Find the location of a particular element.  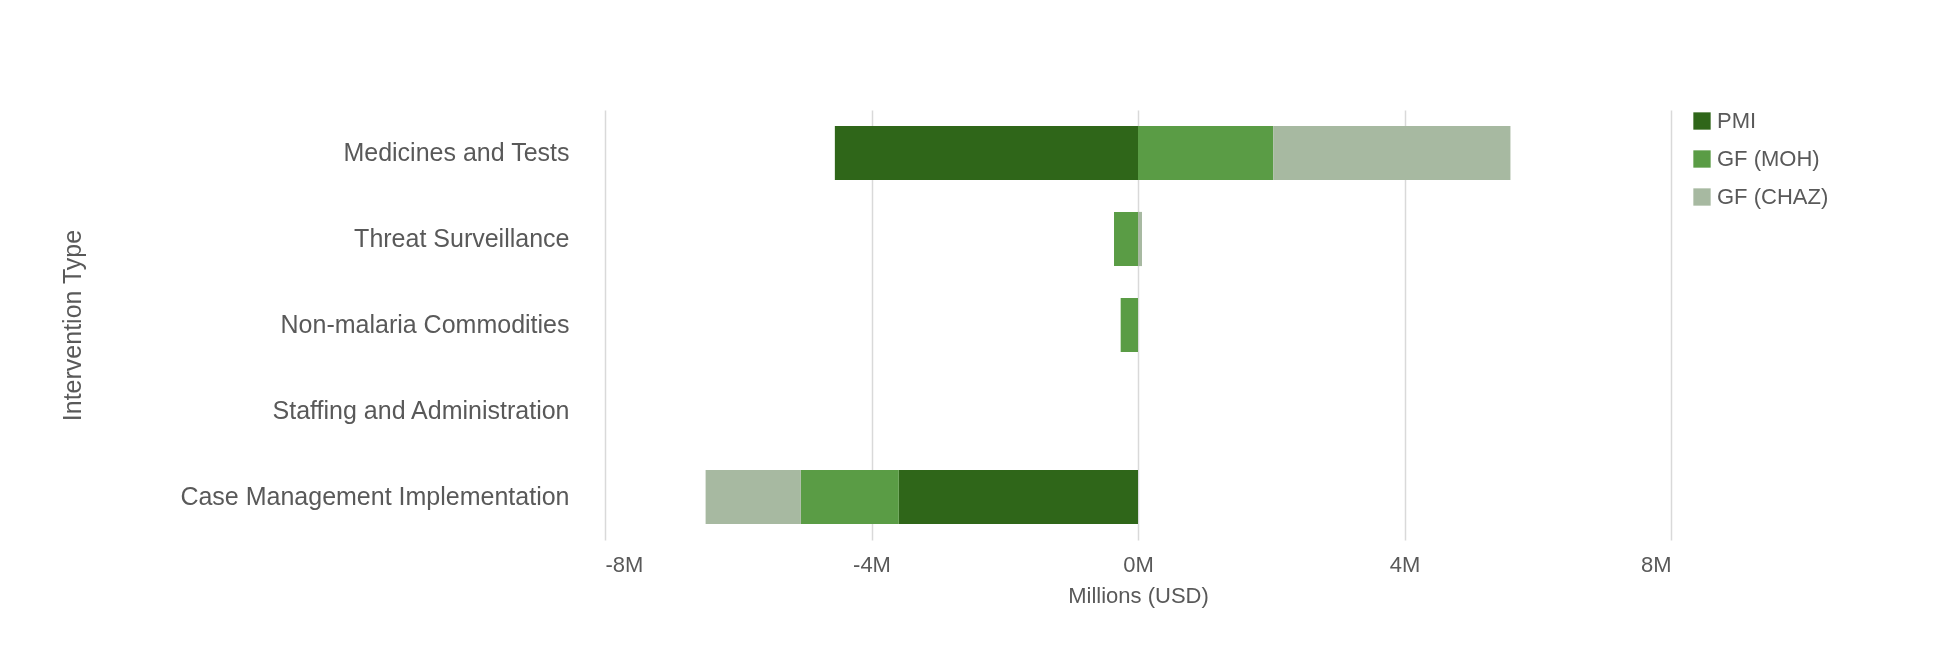

x-axis-title: Millions (USD) is located at coordinates (1138, 595).